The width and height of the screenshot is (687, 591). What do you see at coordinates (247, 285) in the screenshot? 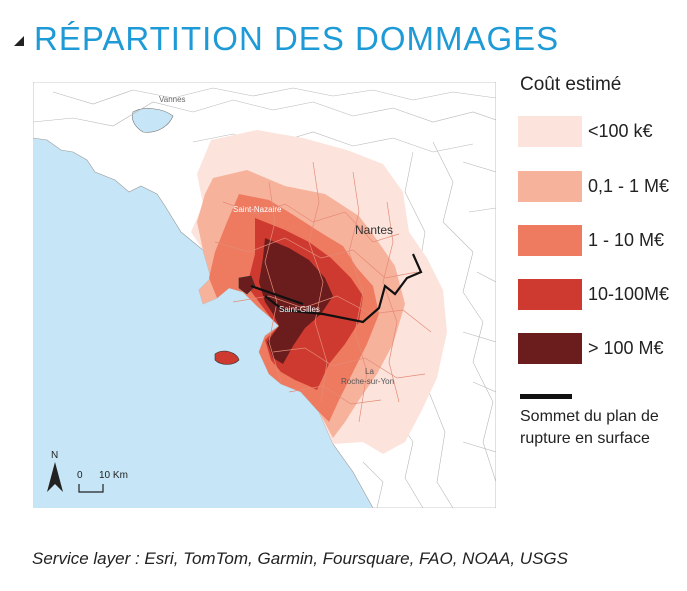
I see `island-noirmoutier` at bounding box center [247, 285].